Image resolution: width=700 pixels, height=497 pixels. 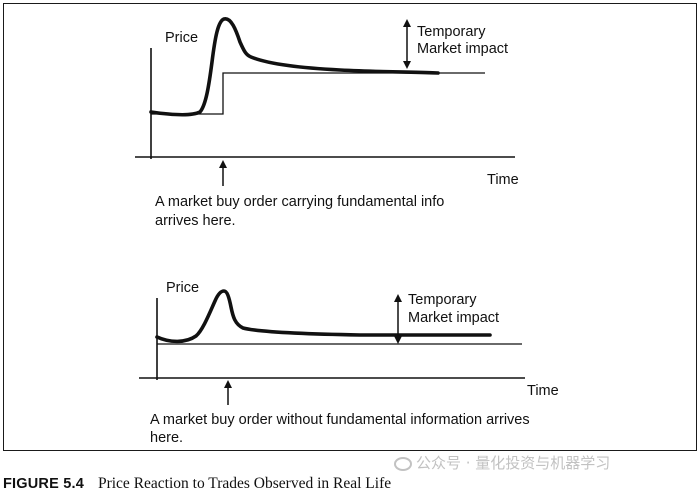 What do you see at coordinates (43, 484) in the screenshot?
I see `figure-number: FIGURE 5.4` at bounding box center [43, 484].